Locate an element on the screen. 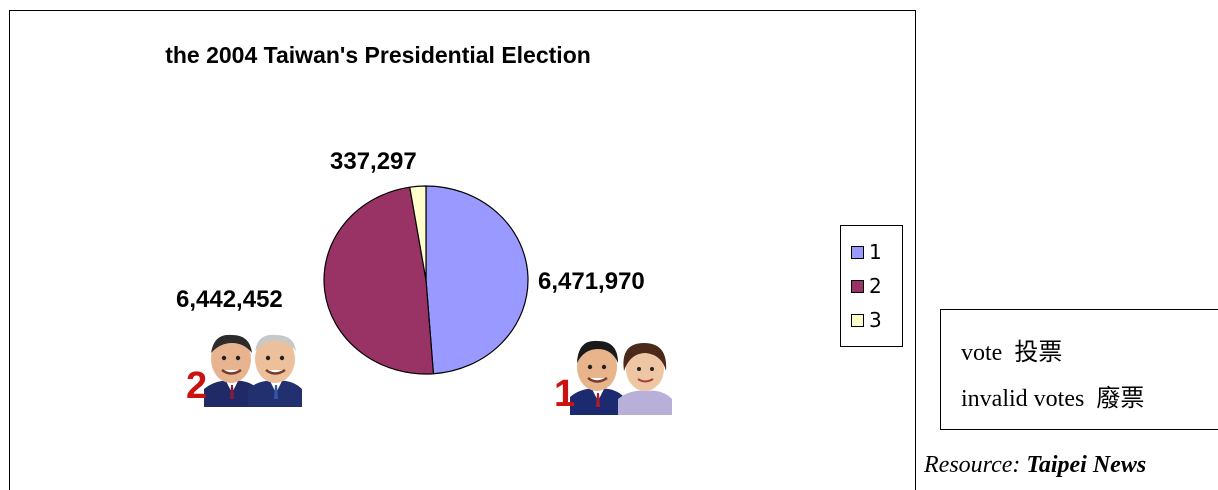  candidate-pair-2: 2 is located at coordinates (247, 365).